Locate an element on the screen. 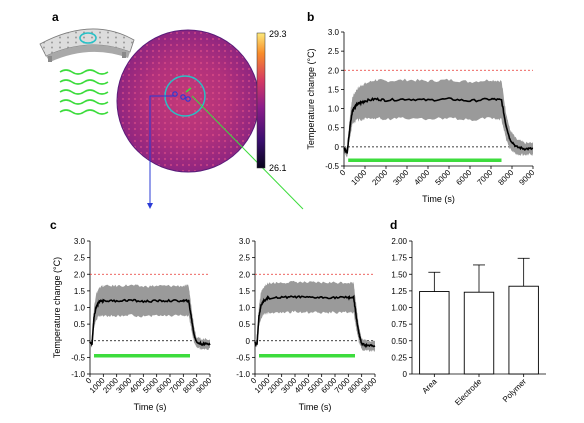 Image resolution: width=584 pixels, height=423 pixels. bar-polymer is located at coordinates (523, 330).